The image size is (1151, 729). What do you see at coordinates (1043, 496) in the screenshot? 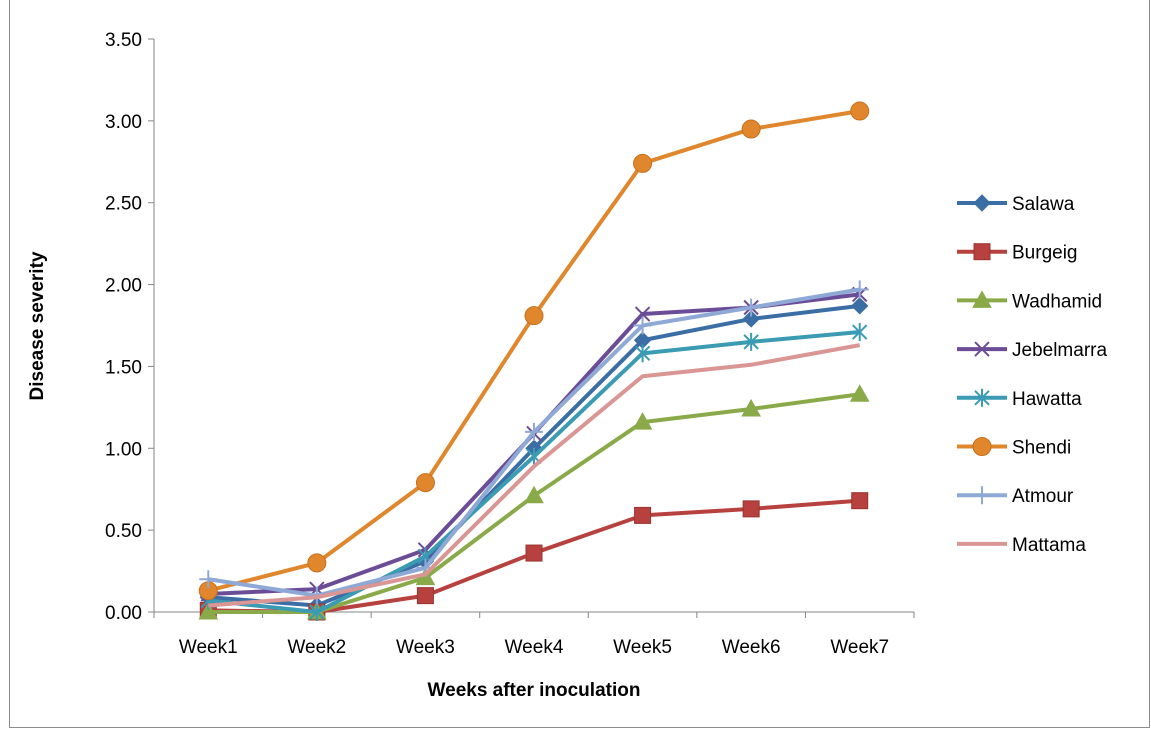
I see `legend-label-atmour: Atmour` at bounding box center [1043, 496].